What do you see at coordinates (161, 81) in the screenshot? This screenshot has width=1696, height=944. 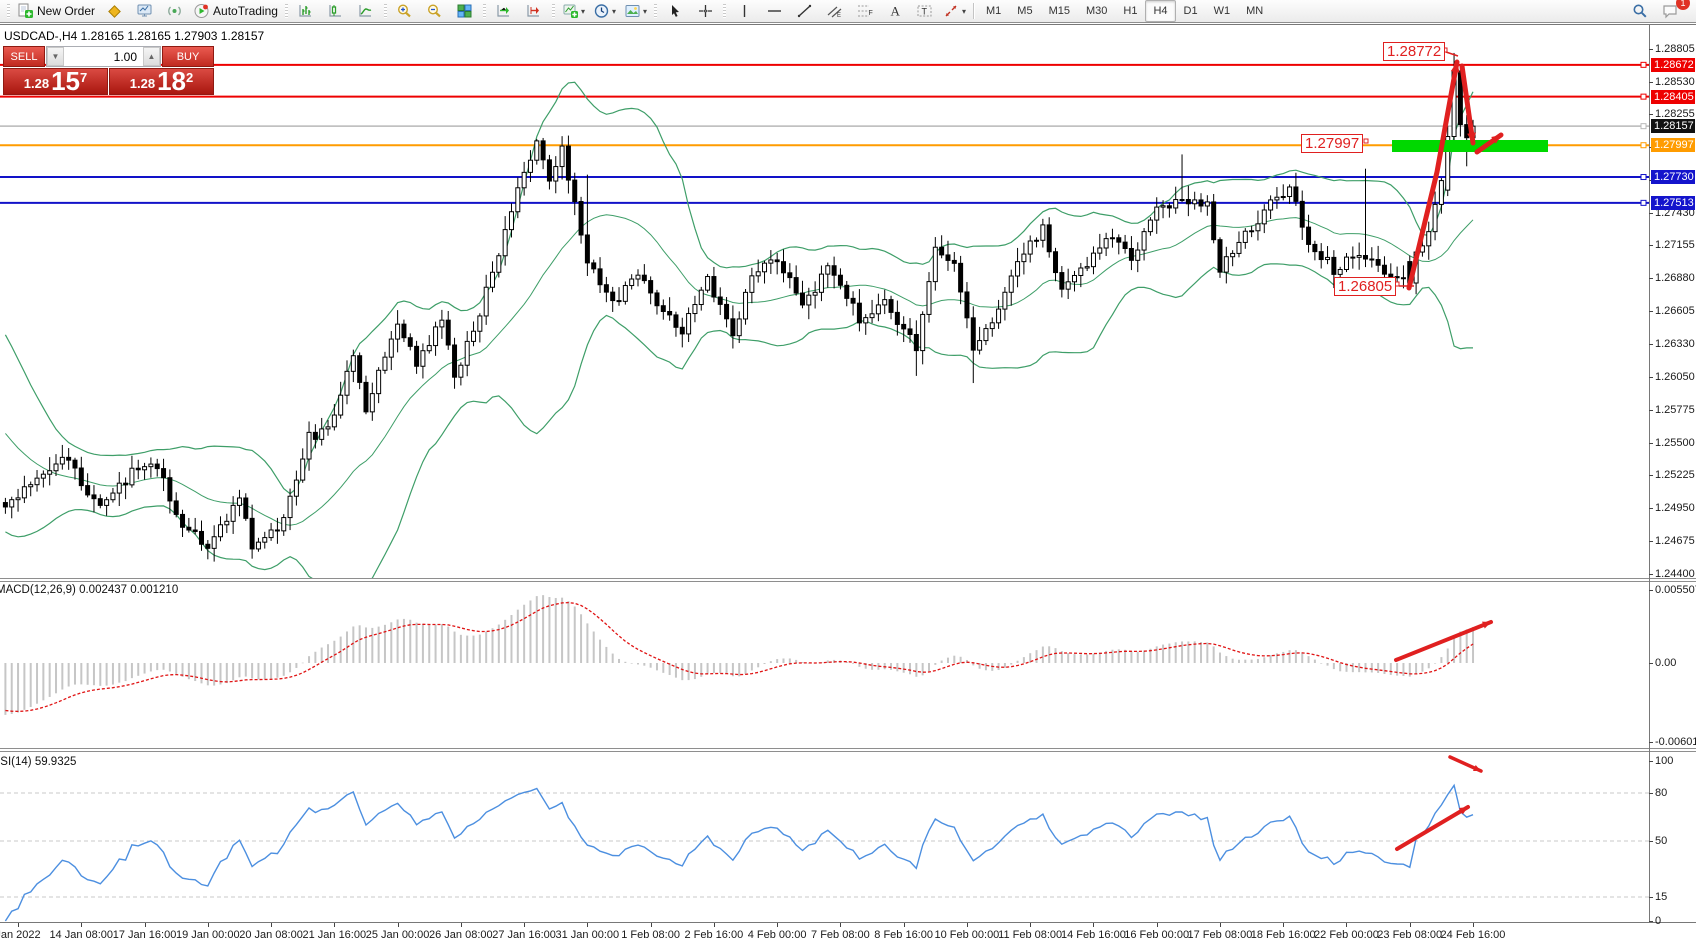 I see `buy-price-display: 1.28 18 2` at bounding box center [161, 81].